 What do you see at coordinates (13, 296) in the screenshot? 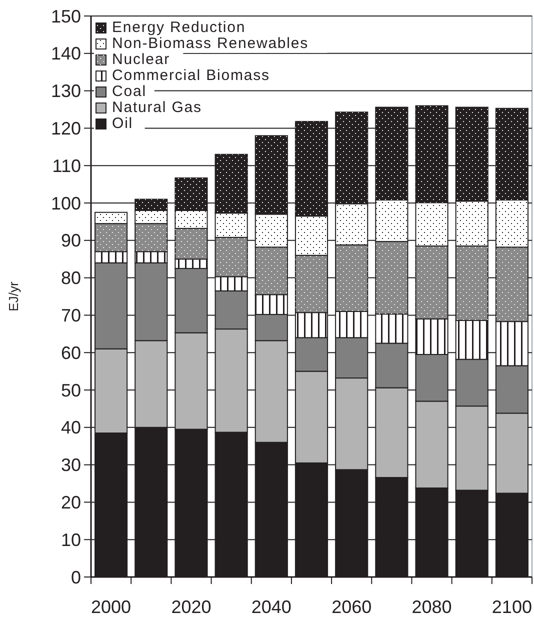
I see `y-axis-title: EJ/yr` at bounding box center [13, 296].